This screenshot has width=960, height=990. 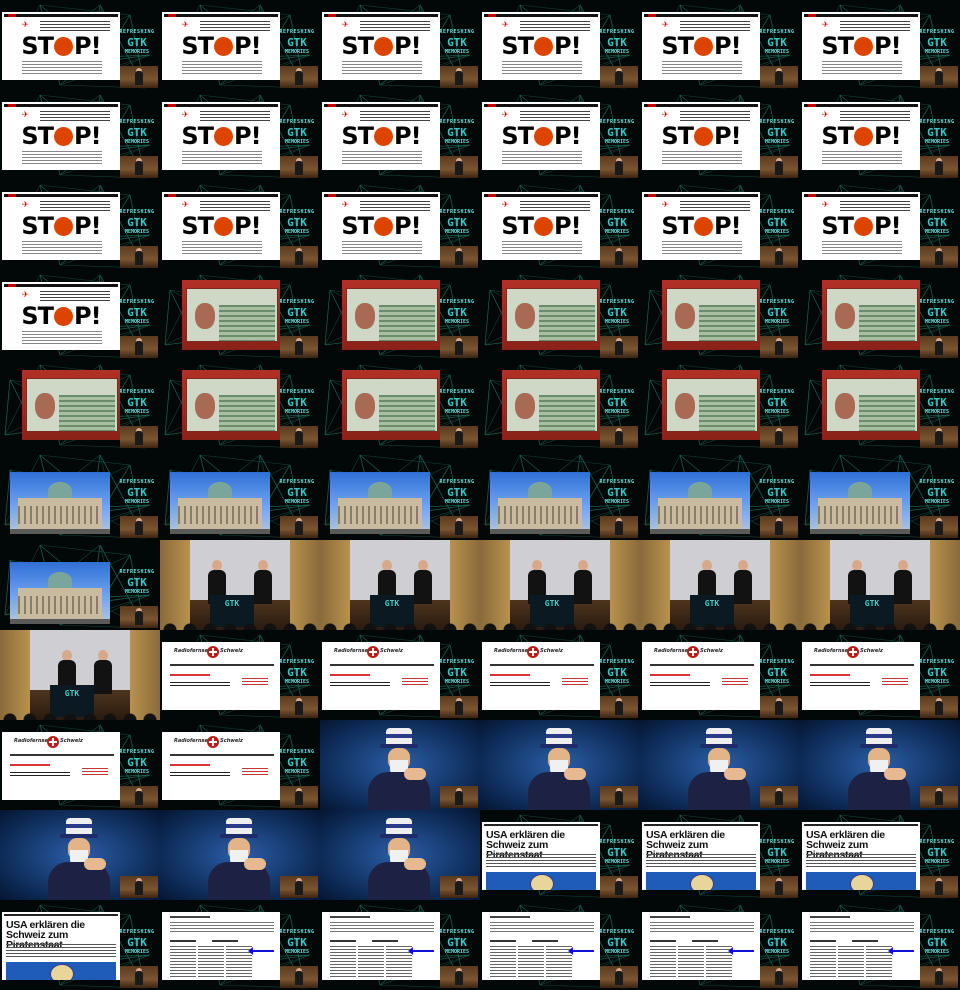 What do you see at coordinates (544, 46) in the screenshot?
I see `hand-icon` at bounding box center [544, 46].